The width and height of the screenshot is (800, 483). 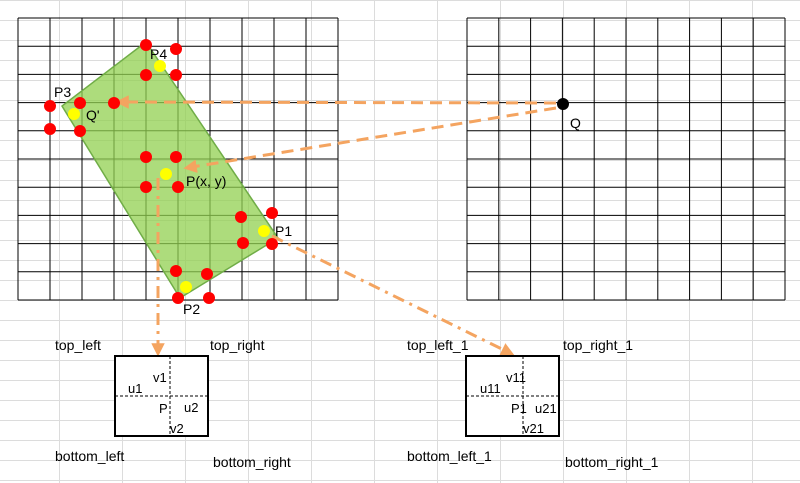 I want to click on right-bottom-right-label: bottom_right_1, so click(x=612, y=462).